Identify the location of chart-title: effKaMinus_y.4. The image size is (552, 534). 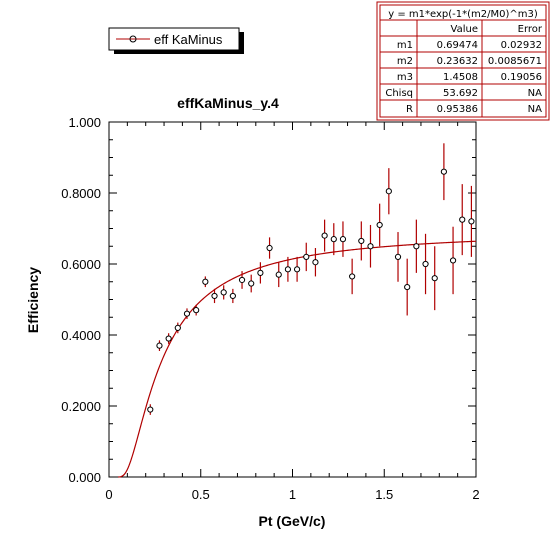
(228, 103).